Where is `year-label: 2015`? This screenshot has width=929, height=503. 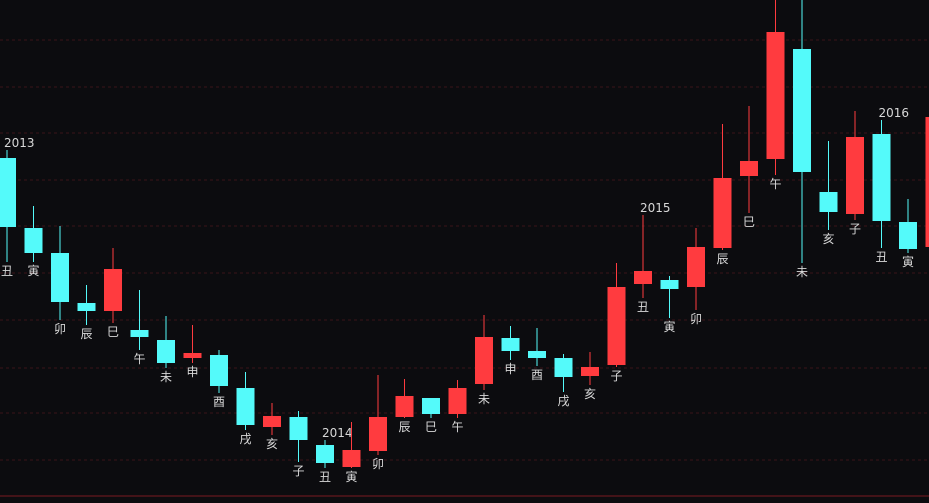
year-label: 2015 is located at coordinates (655, 208).